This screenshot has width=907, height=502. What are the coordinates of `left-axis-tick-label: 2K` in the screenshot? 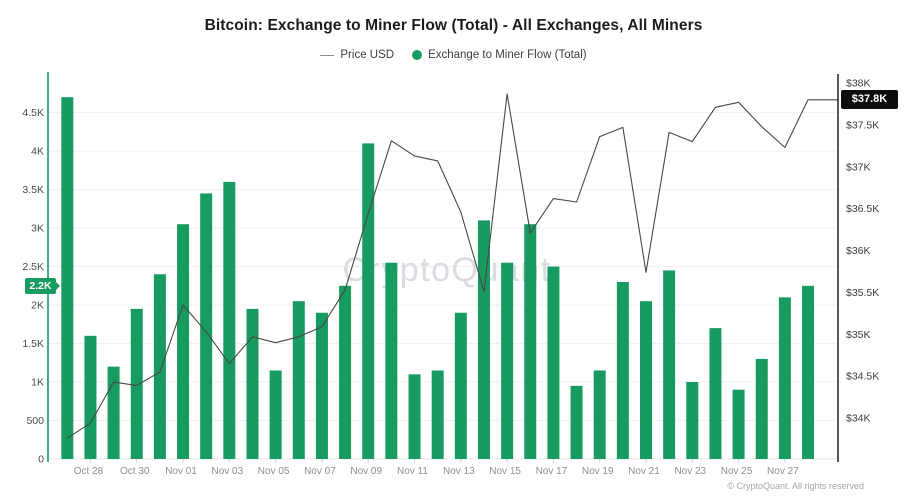 It's located at (37, 306).